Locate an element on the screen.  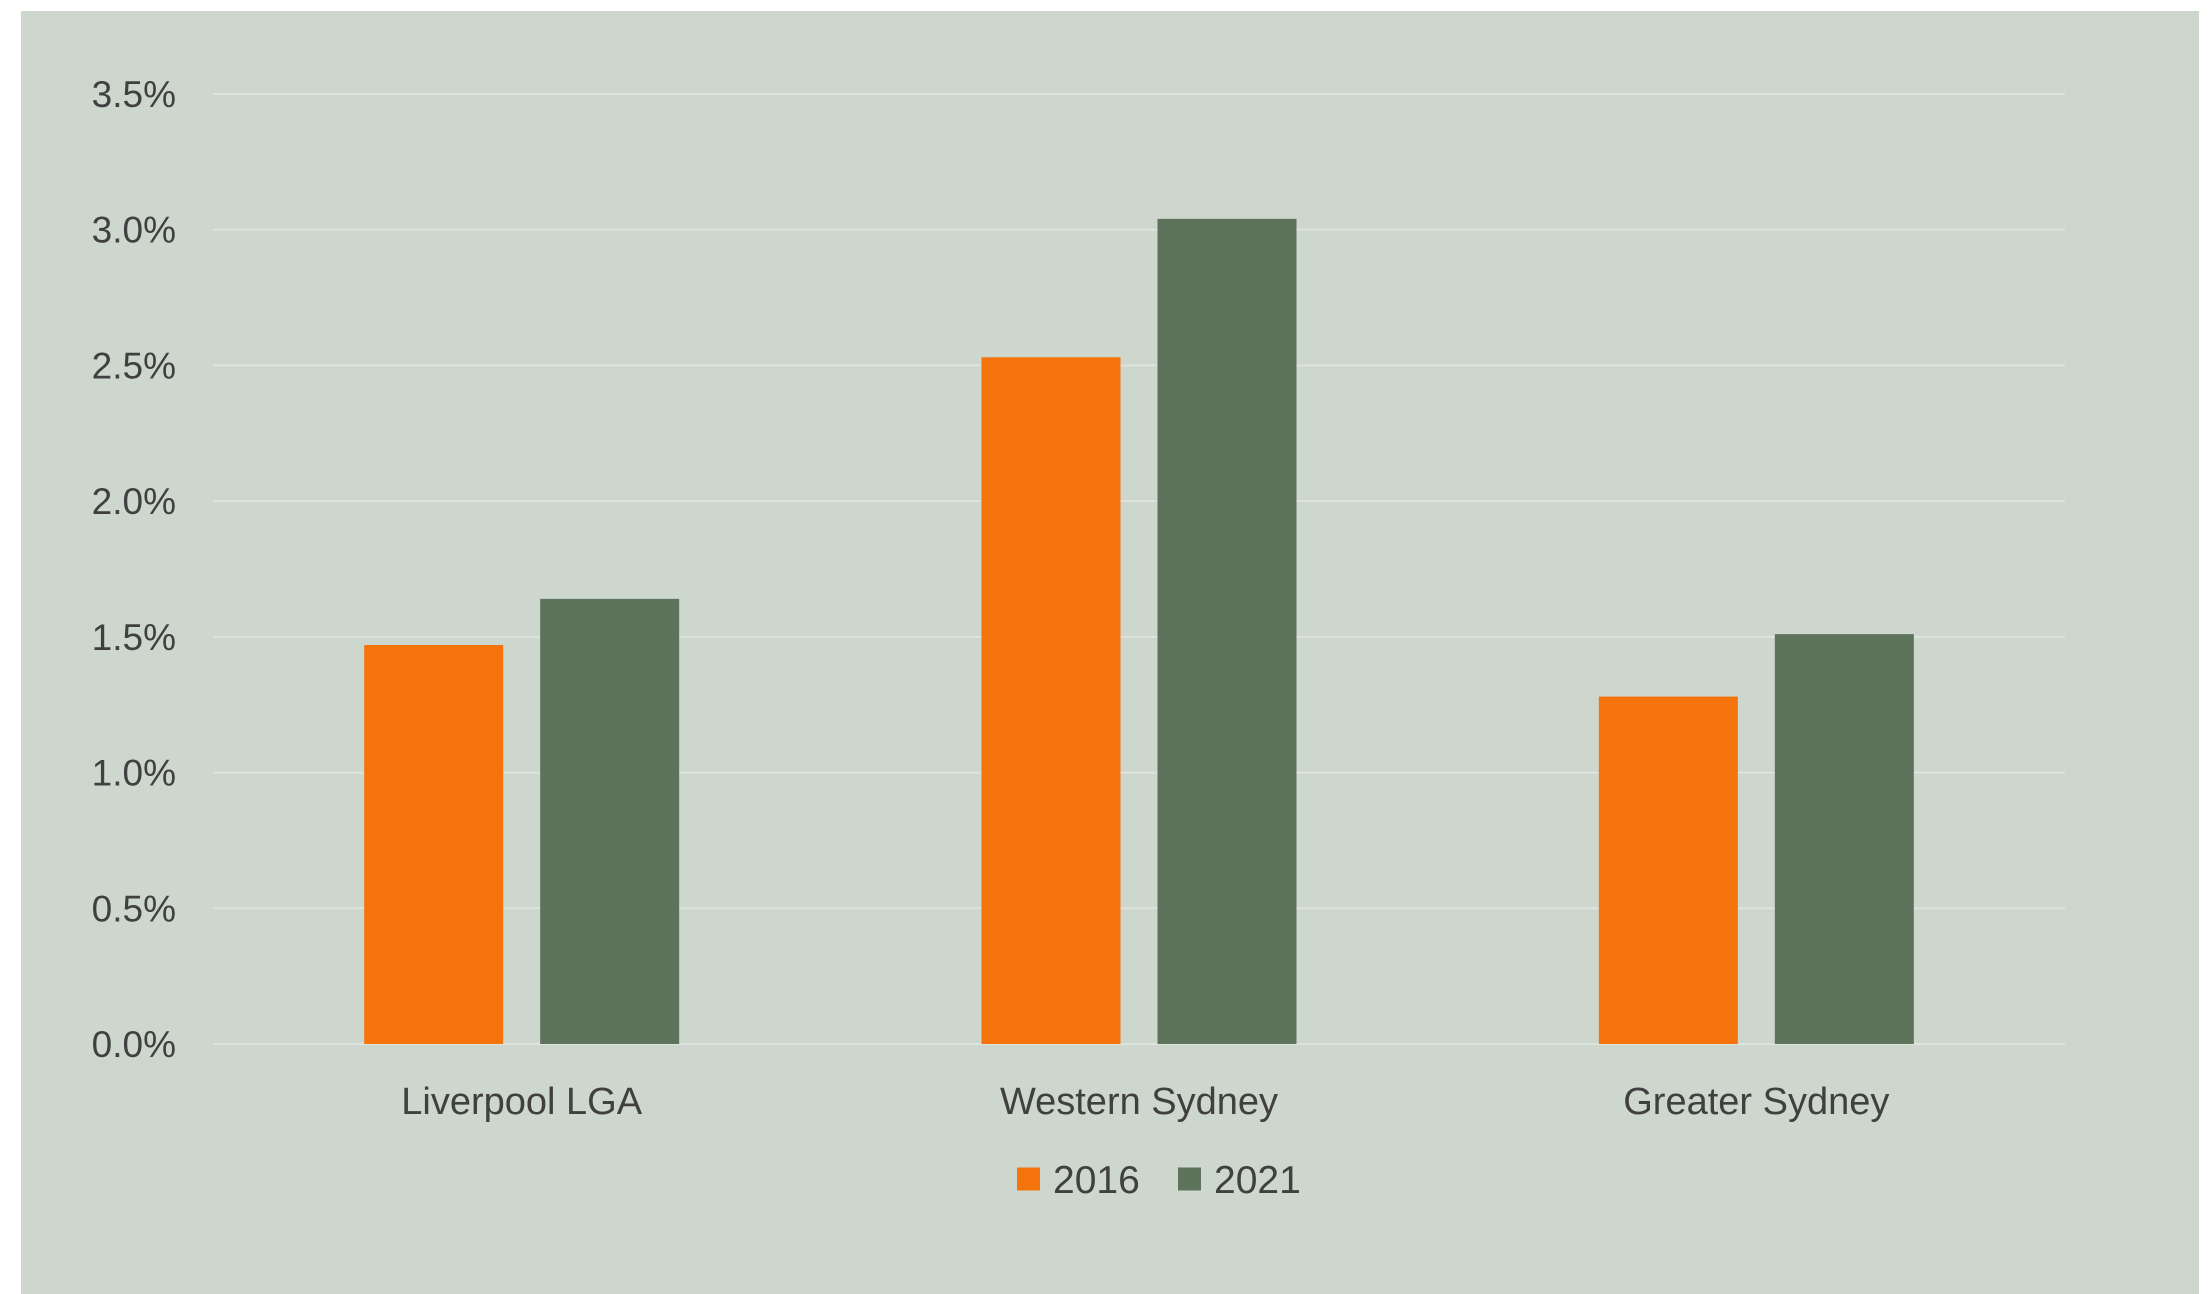
y-tick-label: 3.5% is located at coordinates (134, 94).